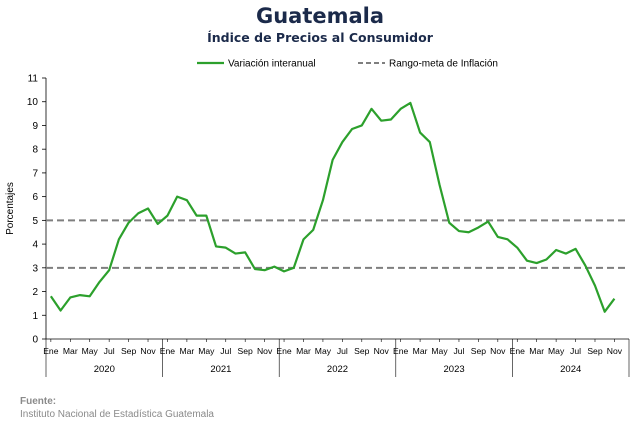  What do you see at coordinates (35, 126) in the screenshot?
I see `y-tick-label: 9` at bounding box center [35, 126].